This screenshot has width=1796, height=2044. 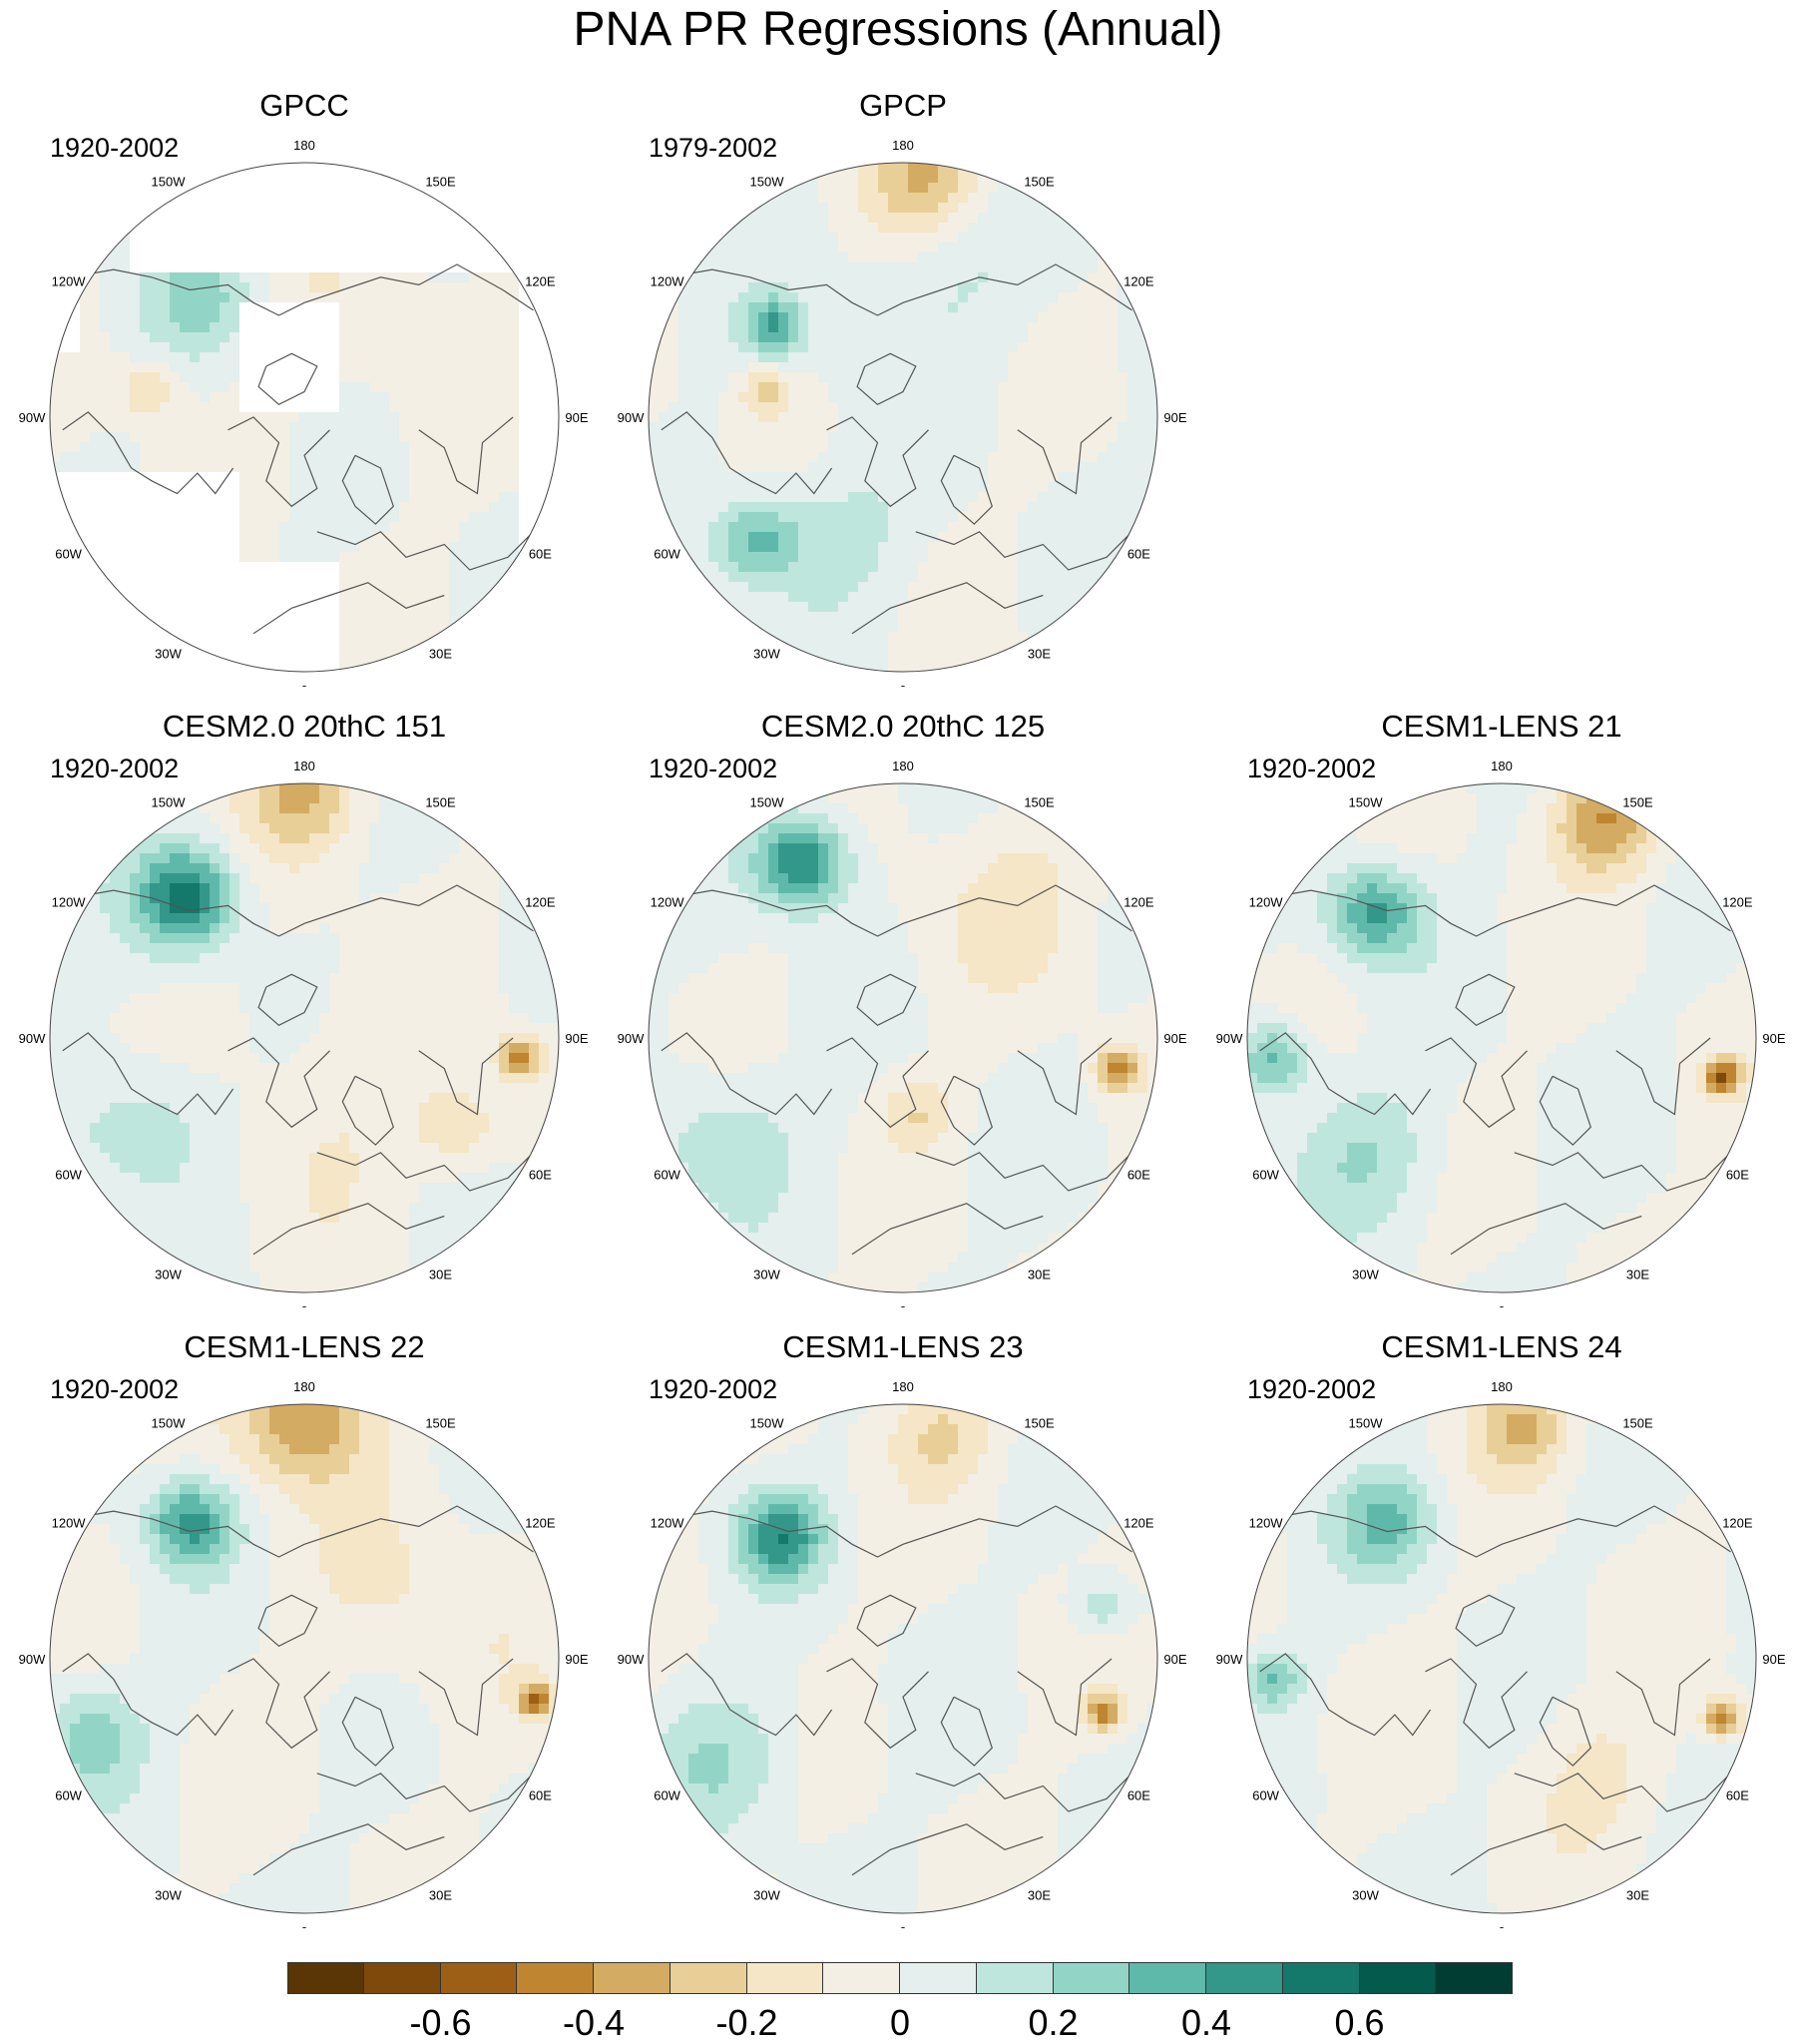 What do you see at coordinates (898, 29) in the screenshot?
I see `figure-title: PNA PR Regressions (Annual)` at bounding box center [898, 29].